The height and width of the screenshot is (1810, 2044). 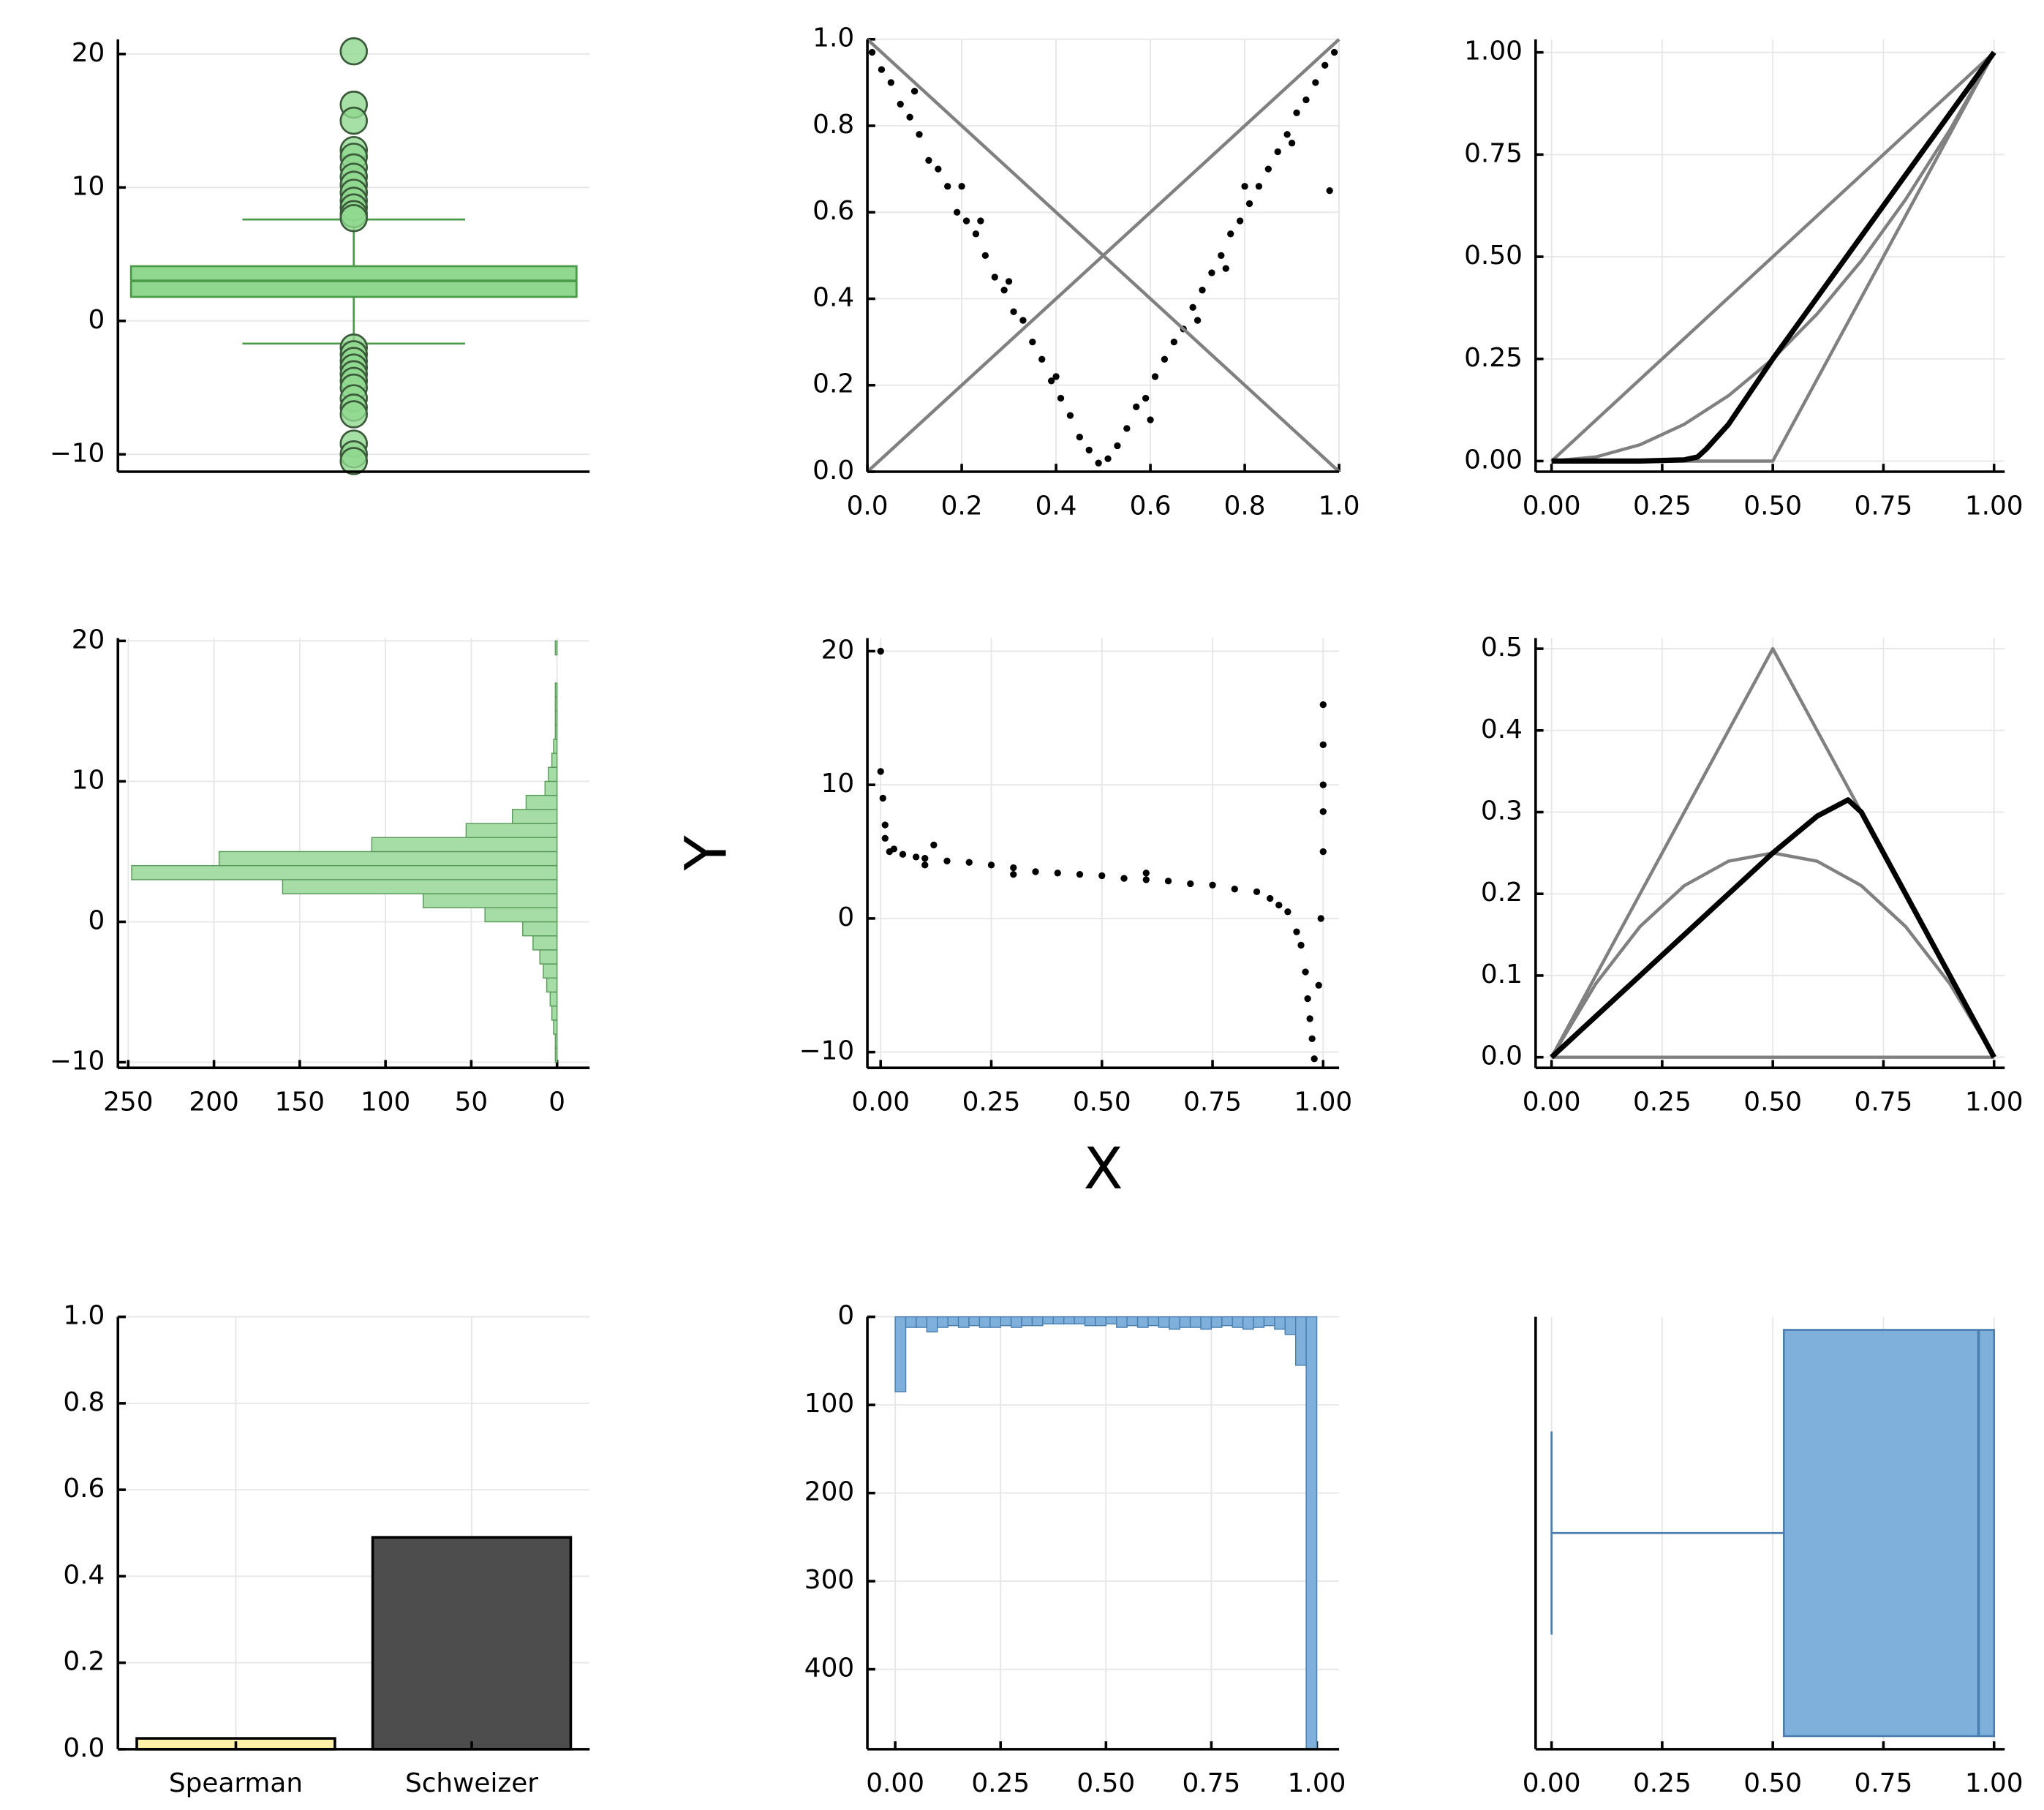 I want to click on x-tick-label: Schweizer, so click(x=471, y=1783).